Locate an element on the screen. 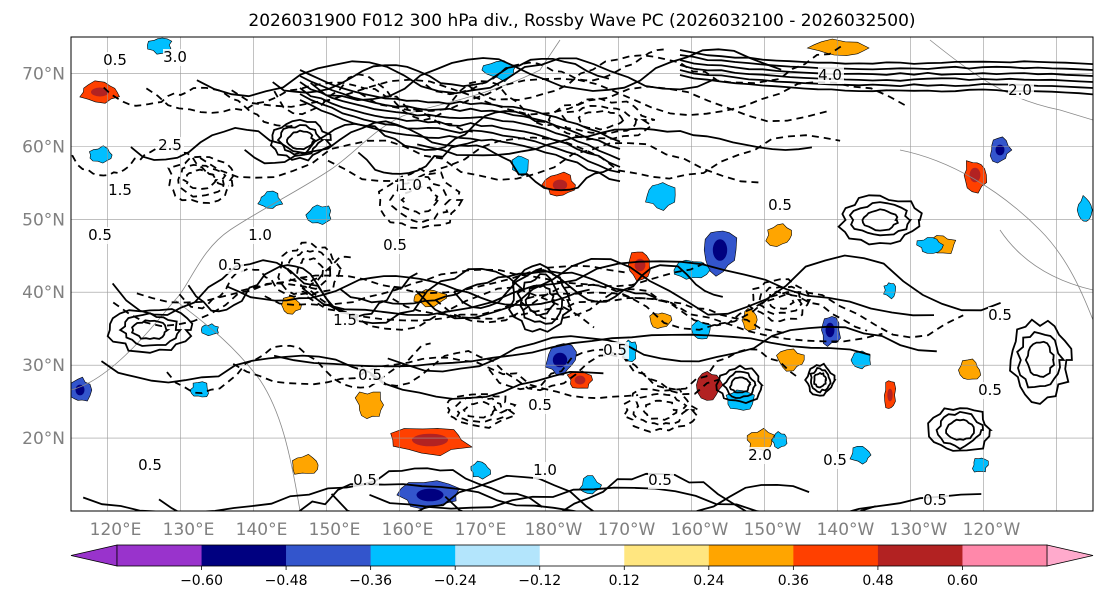 The image size is (1105, 604). longitude-label: 140°E is located at coordinates (262, 530).